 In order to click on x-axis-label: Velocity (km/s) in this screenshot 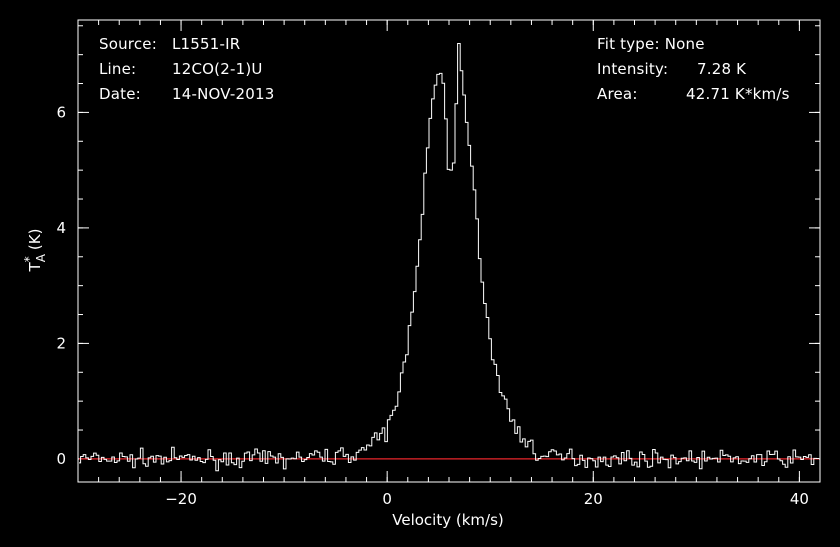, I will do `click(447, 520)`.